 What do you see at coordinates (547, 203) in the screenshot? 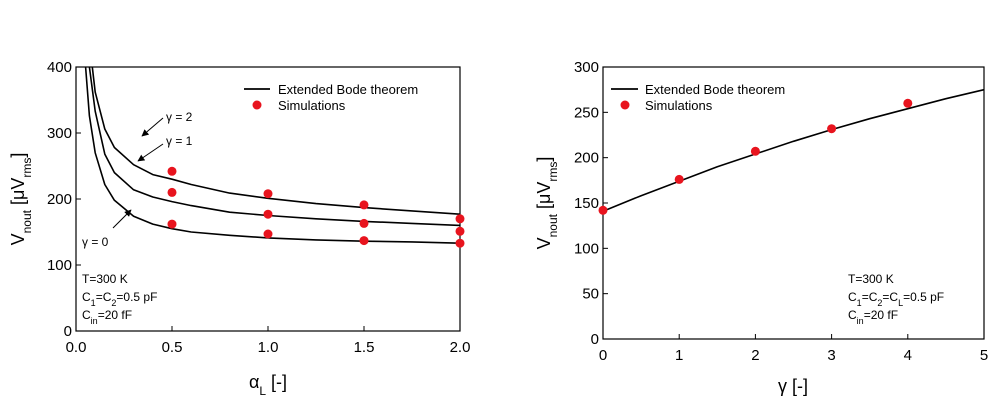
I see `right-y-axis-title: Vnout [μVrms]` at bounding box center [547, 203].